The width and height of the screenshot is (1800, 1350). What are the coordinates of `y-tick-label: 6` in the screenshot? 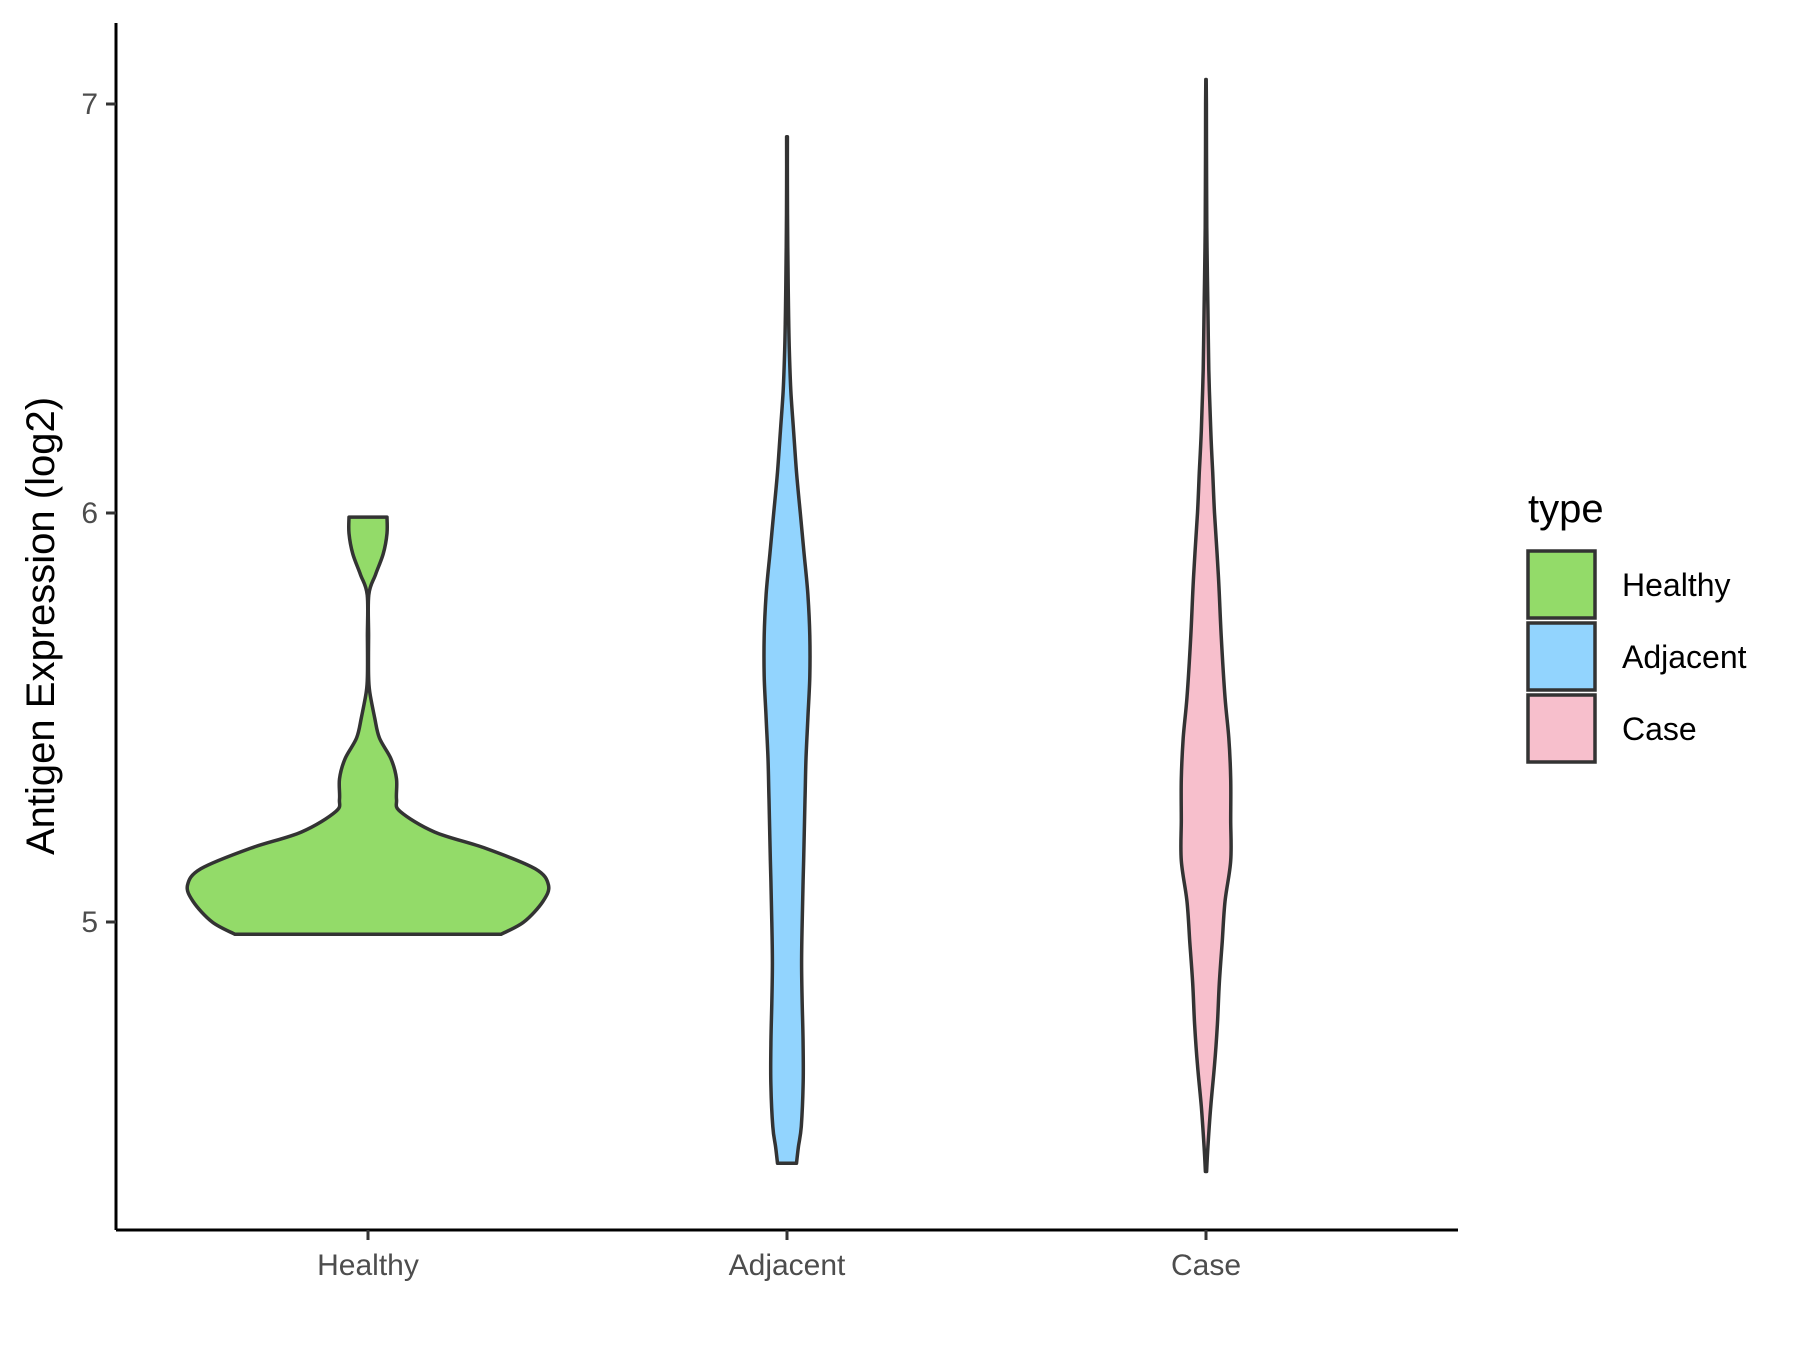 It's located at (89, 513).